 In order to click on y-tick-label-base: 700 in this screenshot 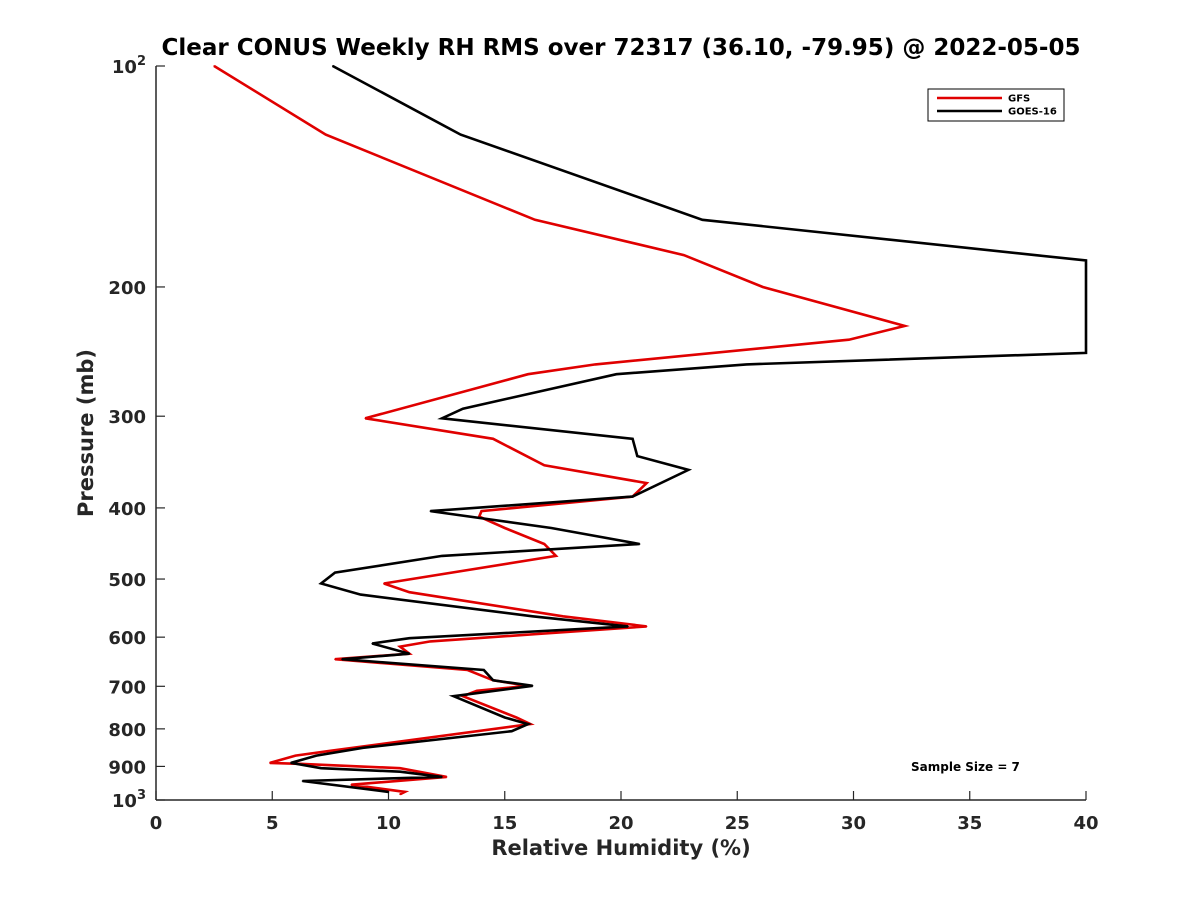, I will do `click(127, 687)`.